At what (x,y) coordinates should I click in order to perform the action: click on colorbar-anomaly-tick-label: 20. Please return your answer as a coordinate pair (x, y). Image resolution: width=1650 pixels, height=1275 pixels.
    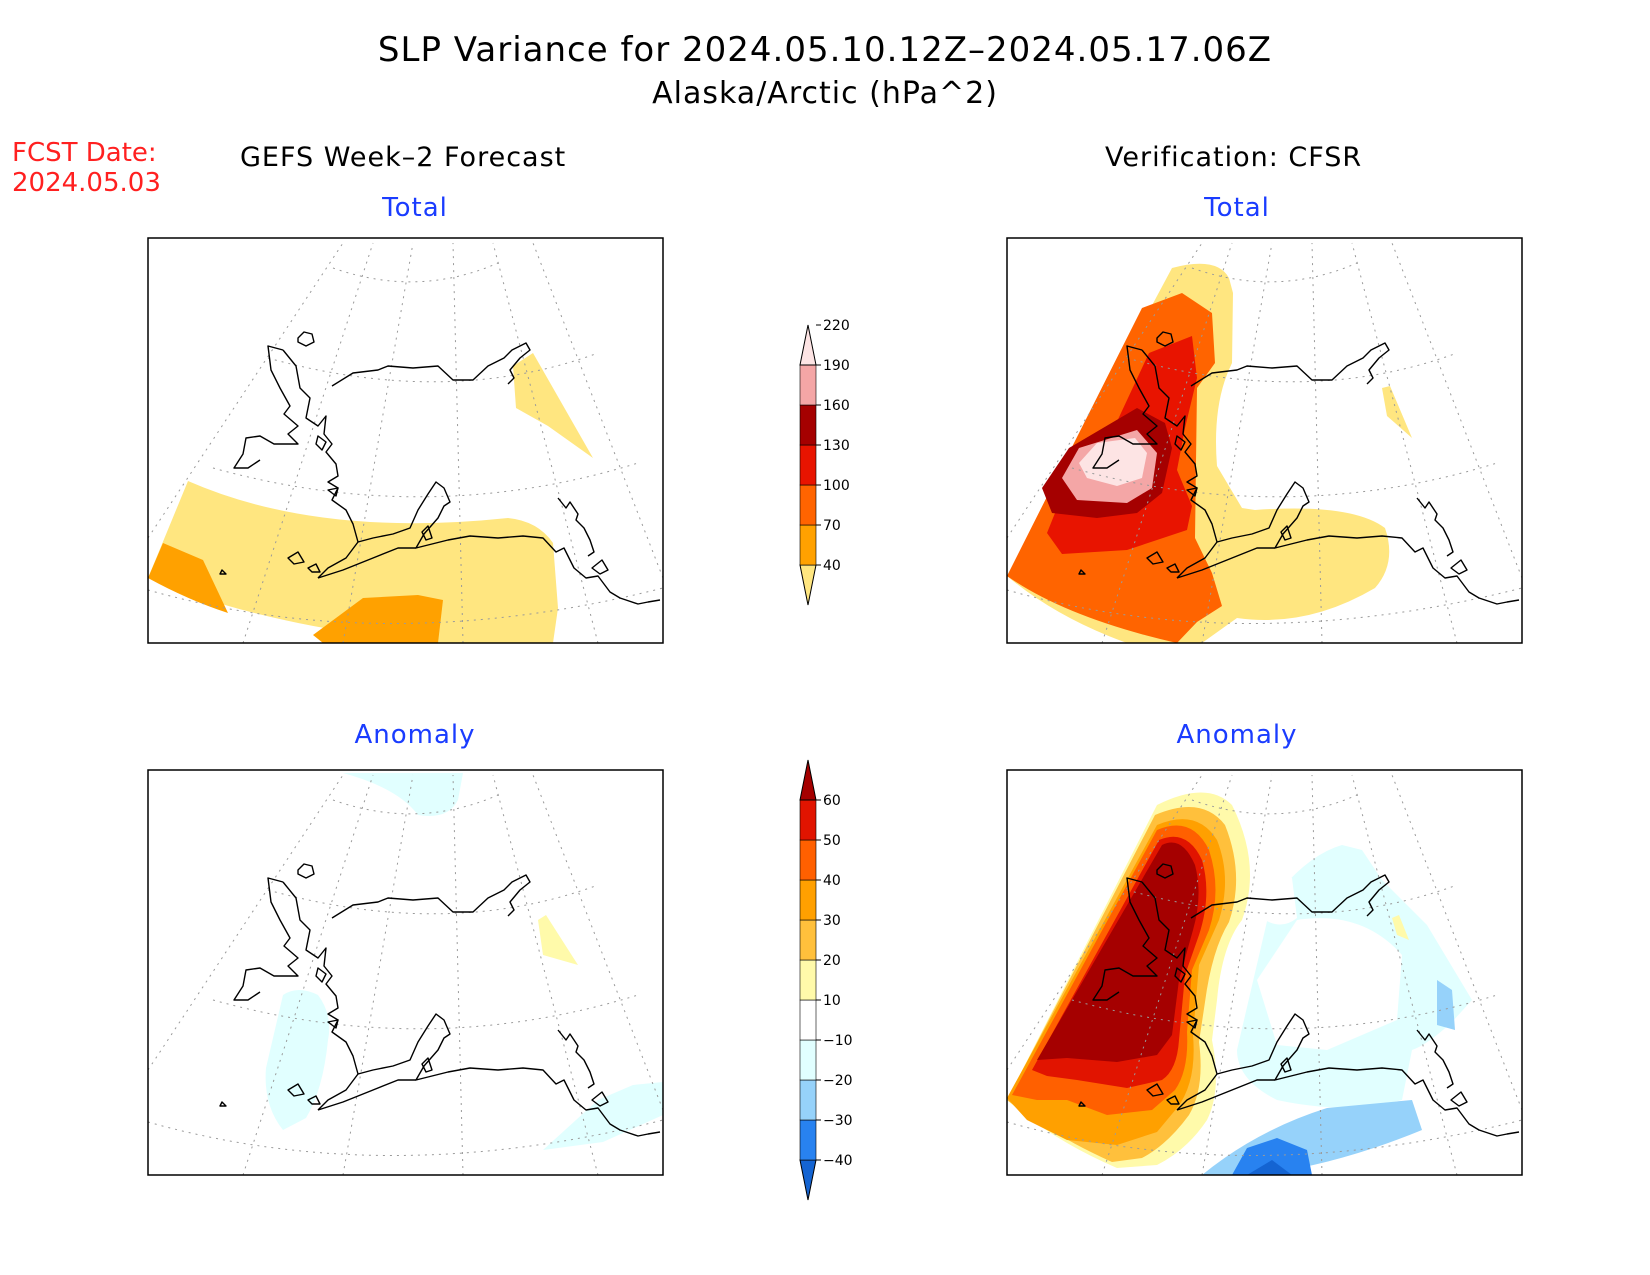
    Looking at the image, I should click on (832, 961).